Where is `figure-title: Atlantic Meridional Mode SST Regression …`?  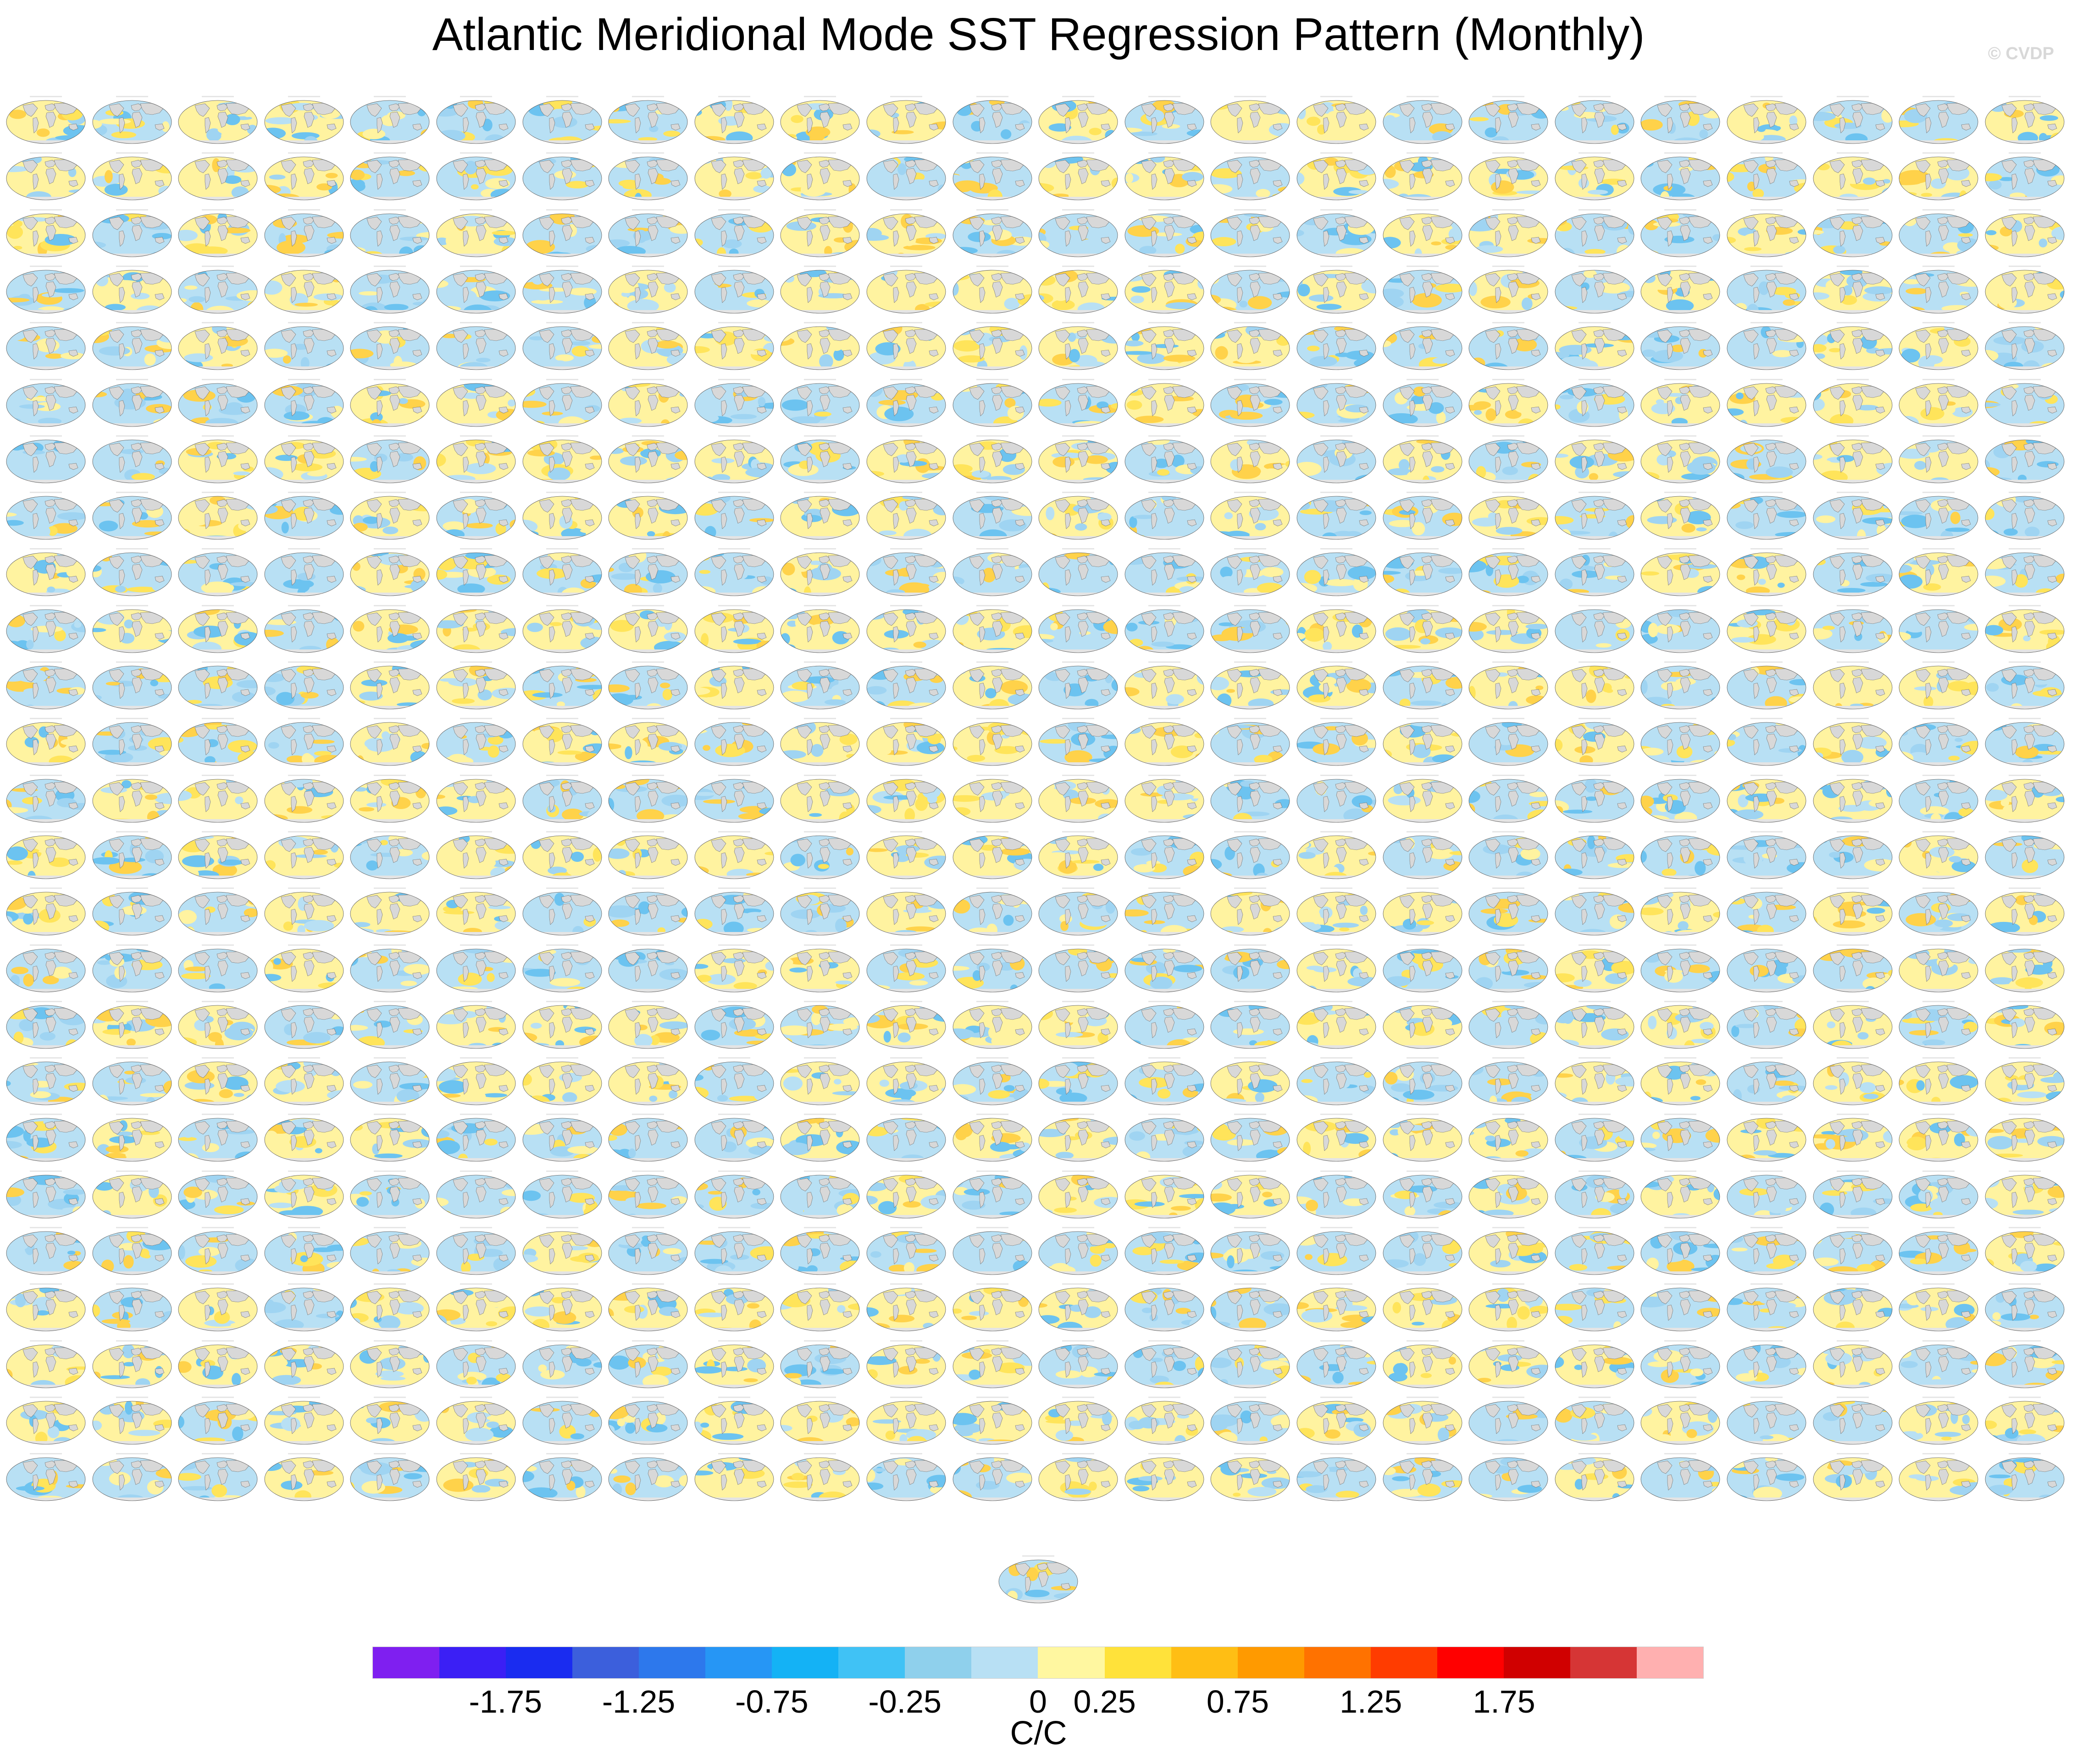 figure-title: Atlantic Meridional Mode SST Regression … is located at coordinates (1038, 34).